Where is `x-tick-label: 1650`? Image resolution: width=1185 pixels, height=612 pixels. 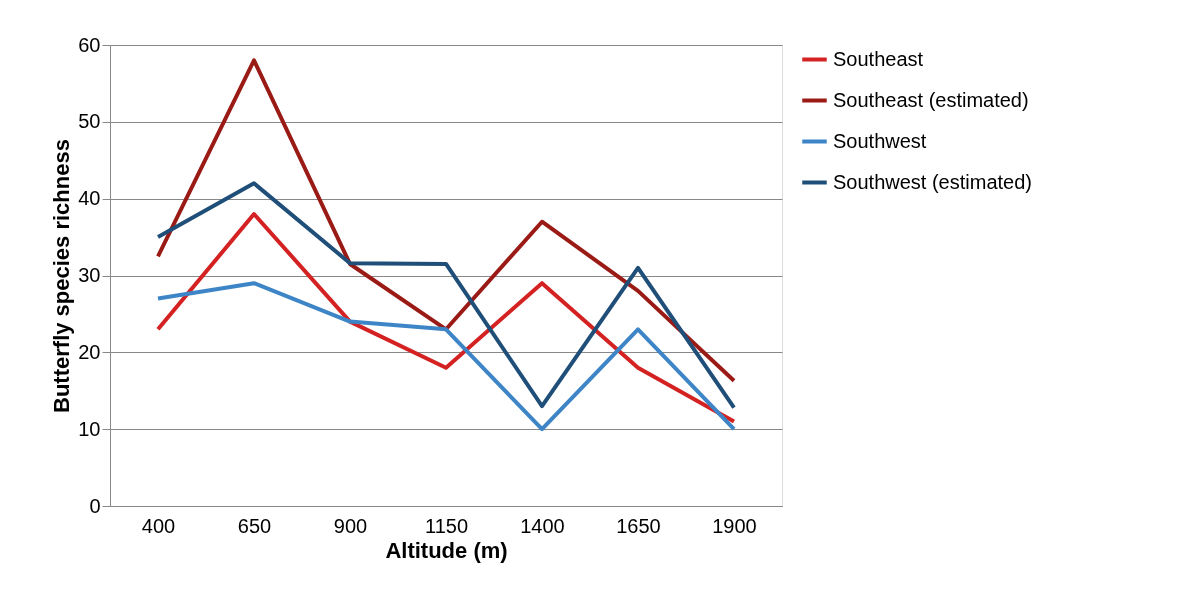
x-tick-label: 1650 is located at coordinates (638, 525).